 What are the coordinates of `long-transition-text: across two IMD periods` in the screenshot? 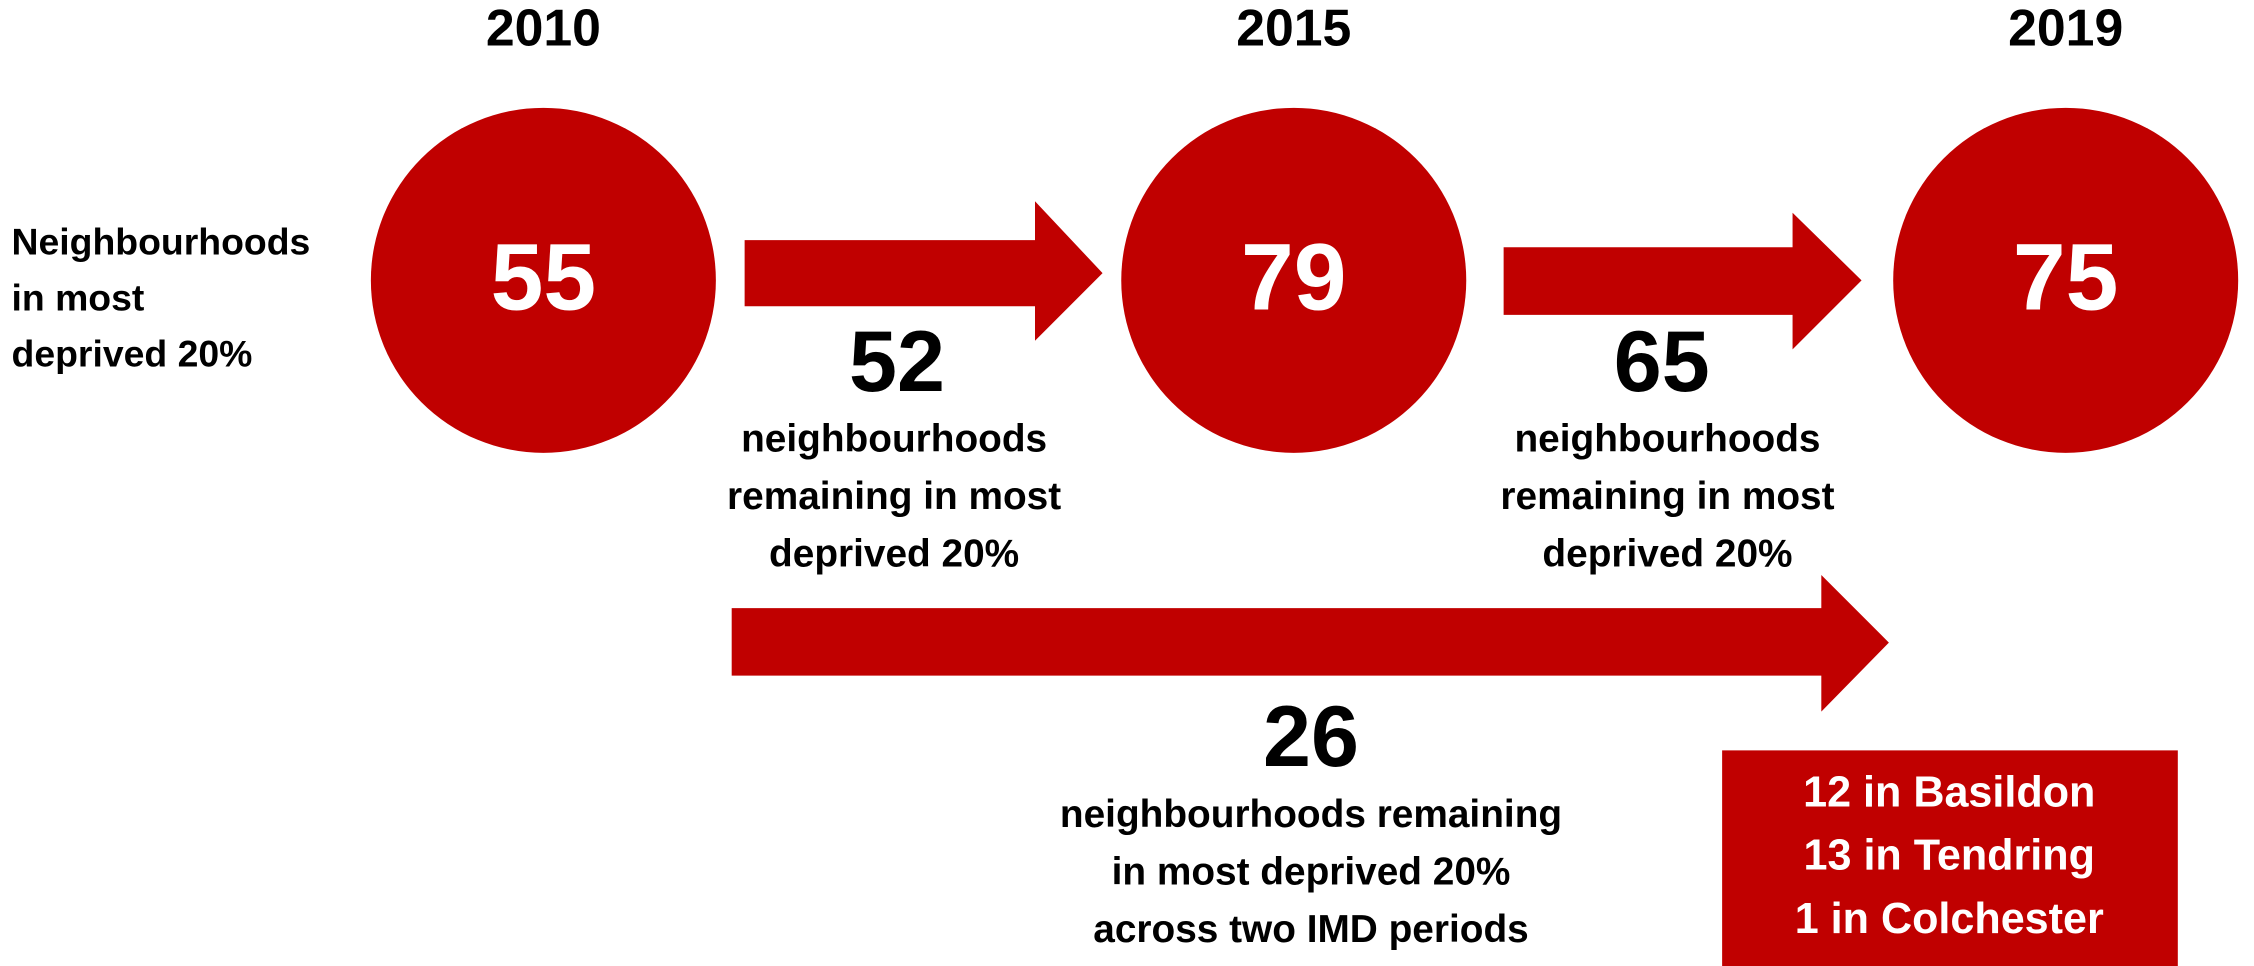 It's located at (1310, 929).